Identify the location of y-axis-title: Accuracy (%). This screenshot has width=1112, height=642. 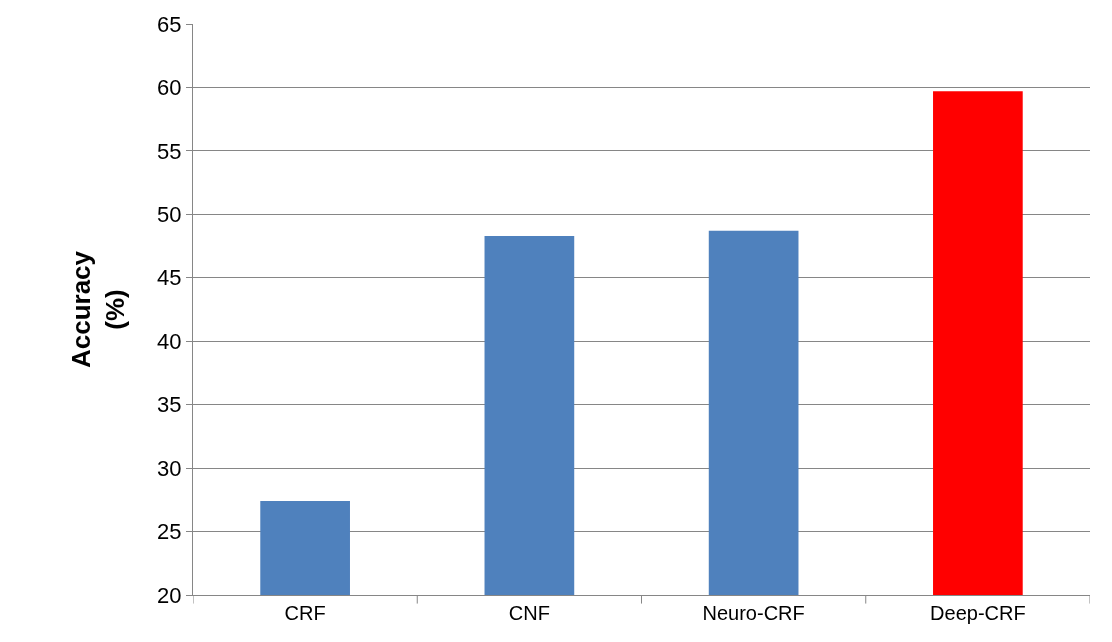
(97, 309).